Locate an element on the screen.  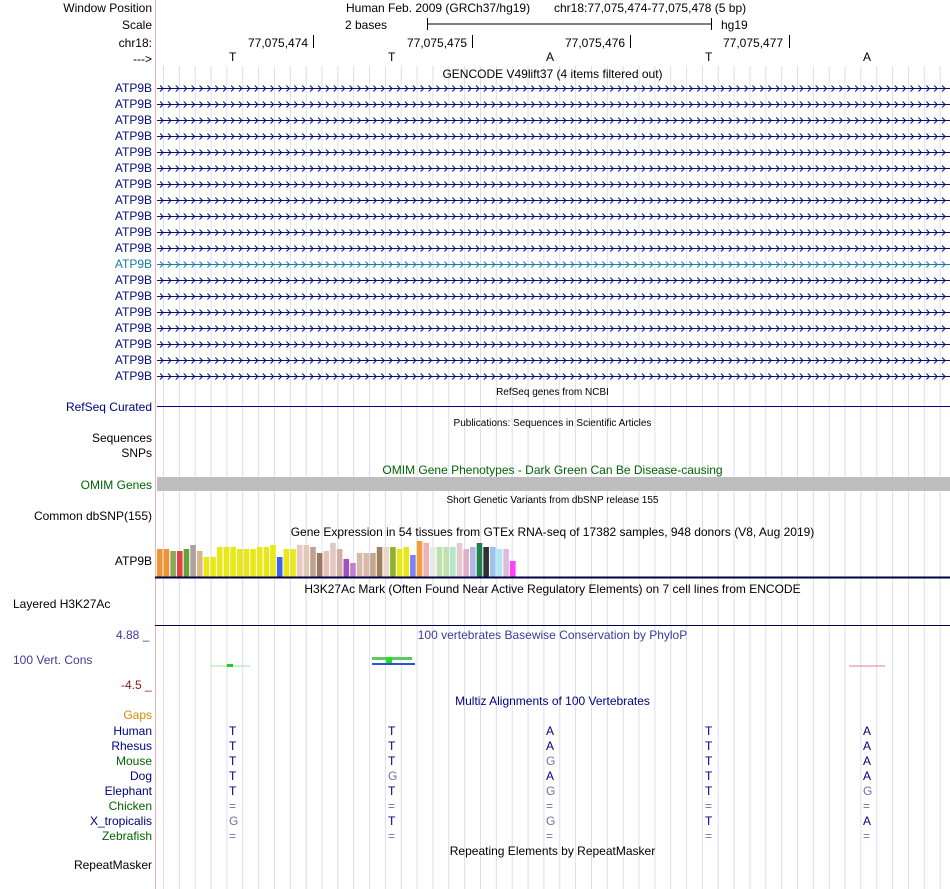
conservation-min-label: -4.5 _ is located at coordinates (136, 685).